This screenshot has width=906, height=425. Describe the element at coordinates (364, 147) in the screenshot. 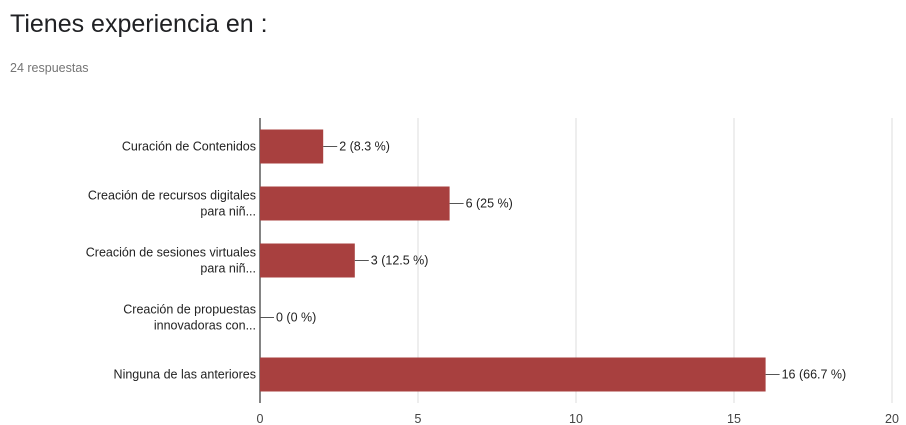

I see `data-label: 2 (8.3 %)` at that location.